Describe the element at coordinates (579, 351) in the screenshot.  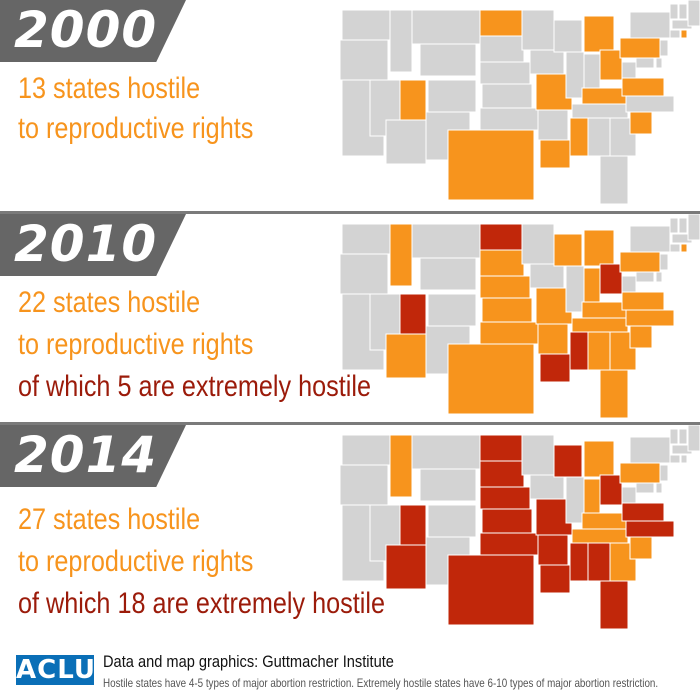
I see `state-ms` at that location.